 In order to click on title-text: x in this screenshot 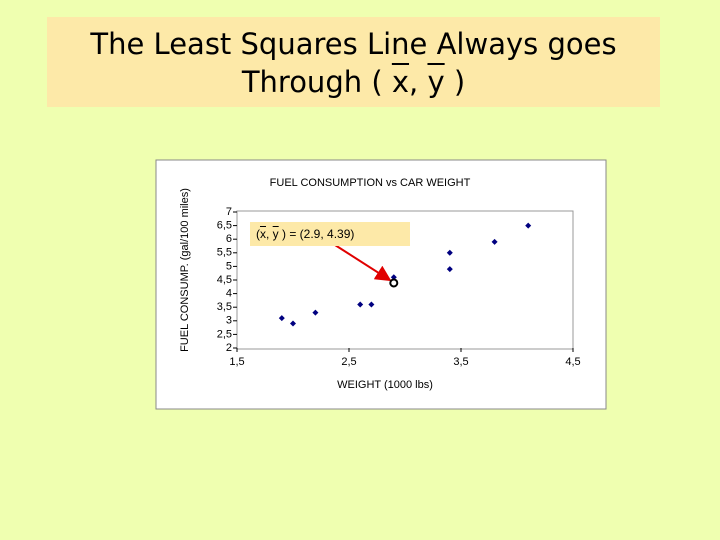, I will do `click(400, 82)`.